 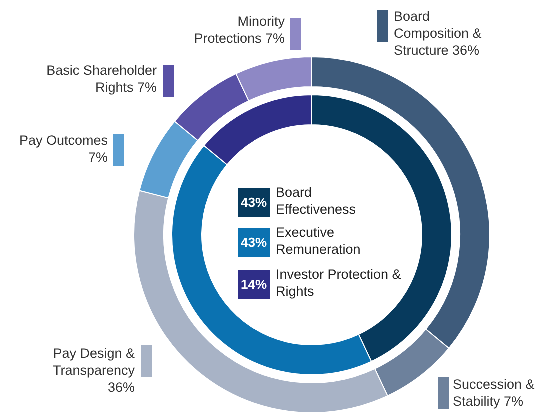 I want to click on legend-label: Executive Remuneration, so click(x=319, y=241).